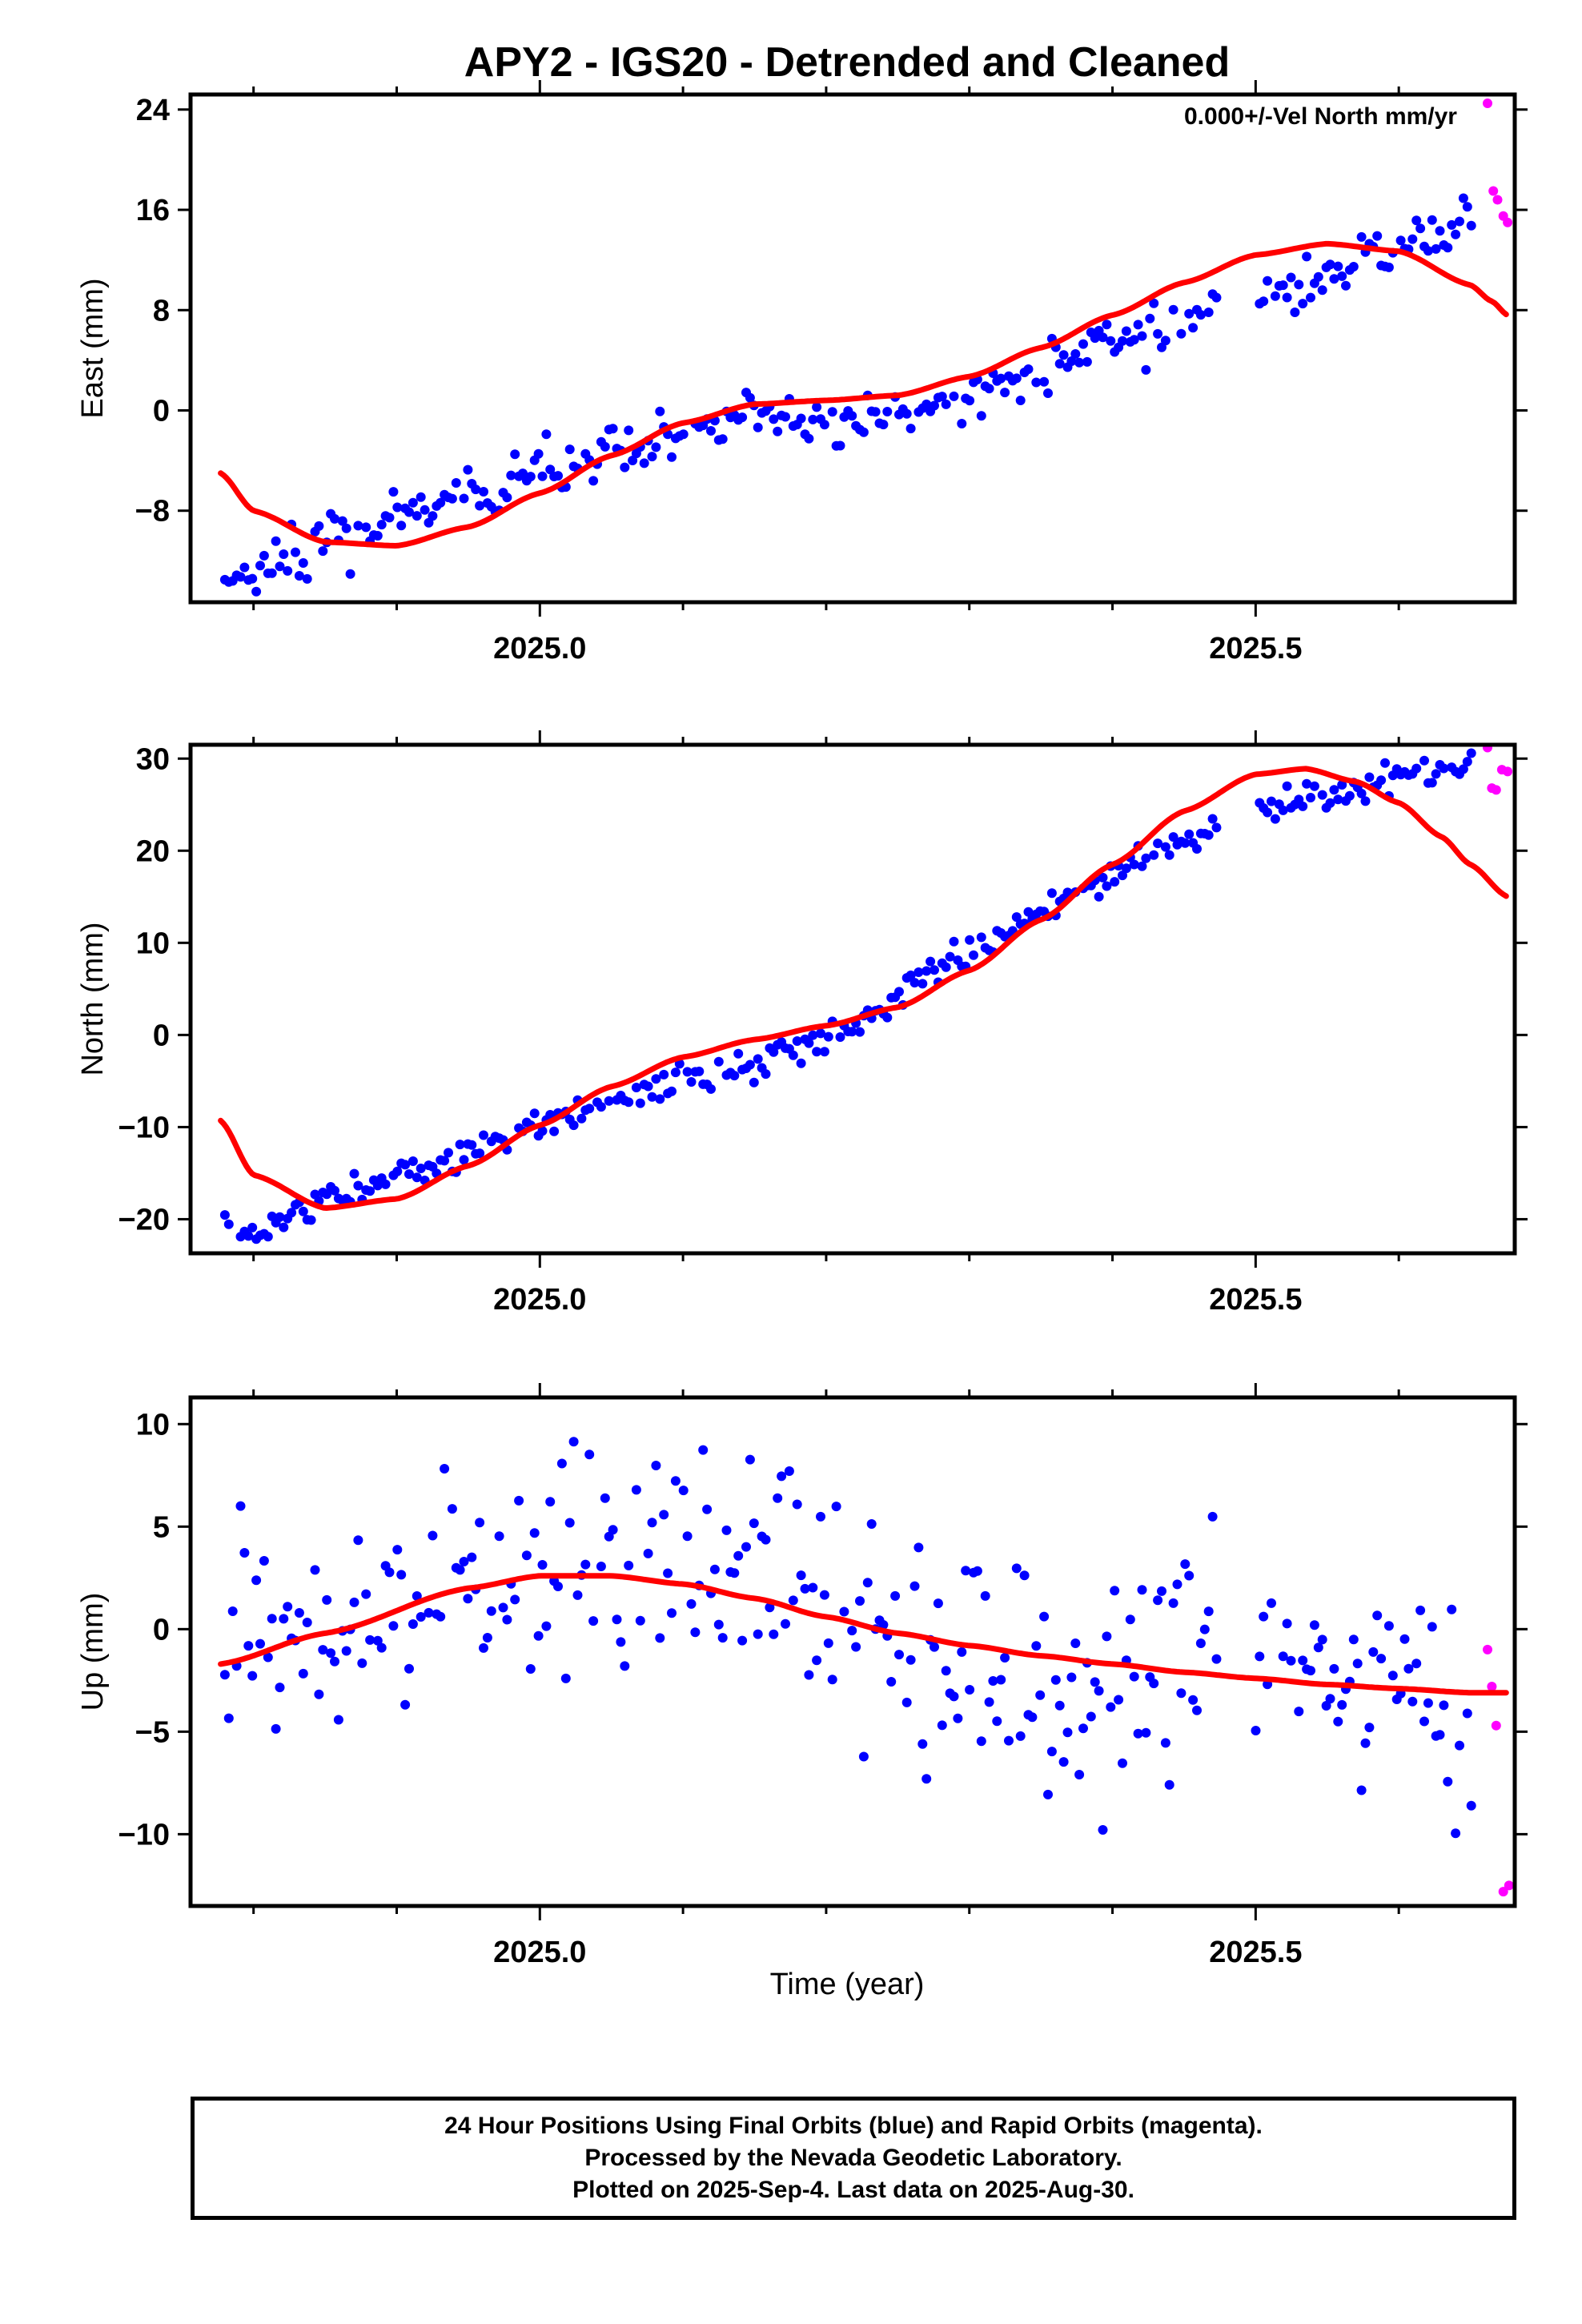 The height and width of the screenshot is (2324, 1582). I want to click on y-tick-label: 30, so click(153, 759).